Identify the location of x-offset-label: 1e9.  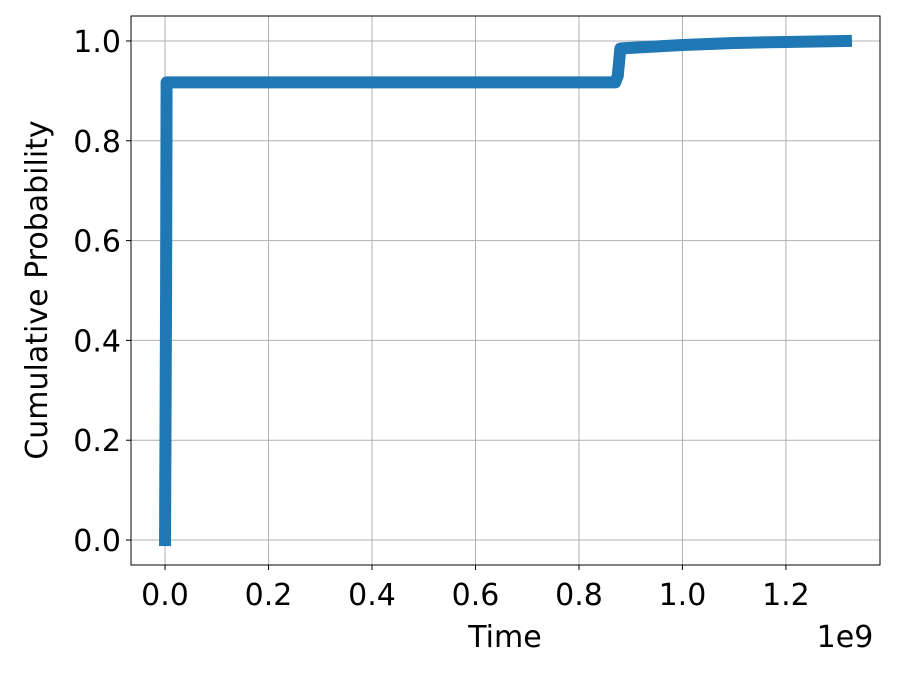
(845, 637).